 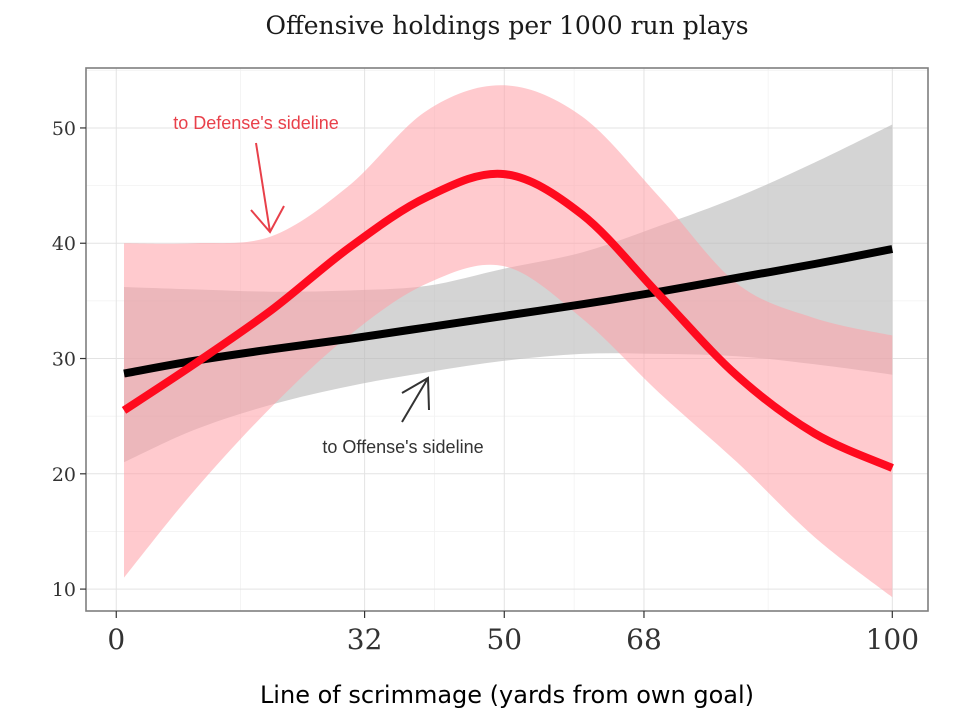 What do you see at coordinates (116, 639) in the screenshot?
I see `x-tick-label: 0` at bounding box center [116, 639].